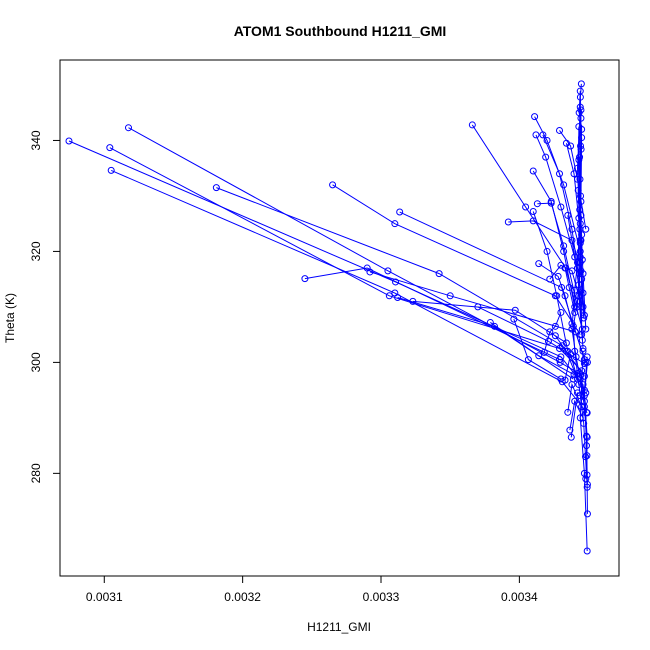 The height and width of the screenshot is (650, 650). I want to click on chart-title: ATOM1 Southbound H1211_GMI, so click(340, 31).